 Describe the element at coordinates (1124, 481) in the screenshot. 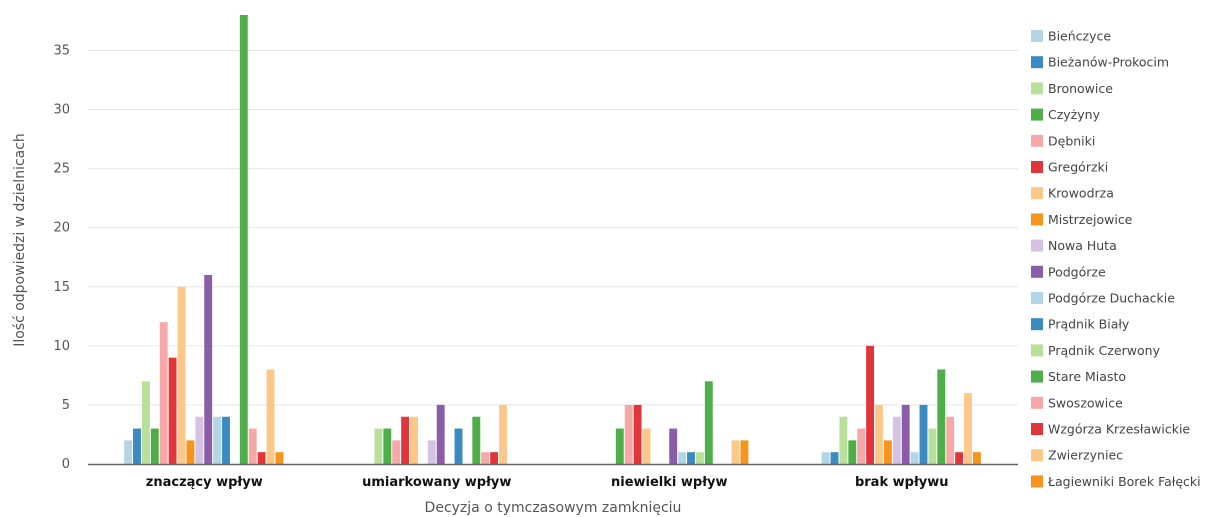

I see `legend-label: Łagiewniki Borek Fałęcki` at that location.